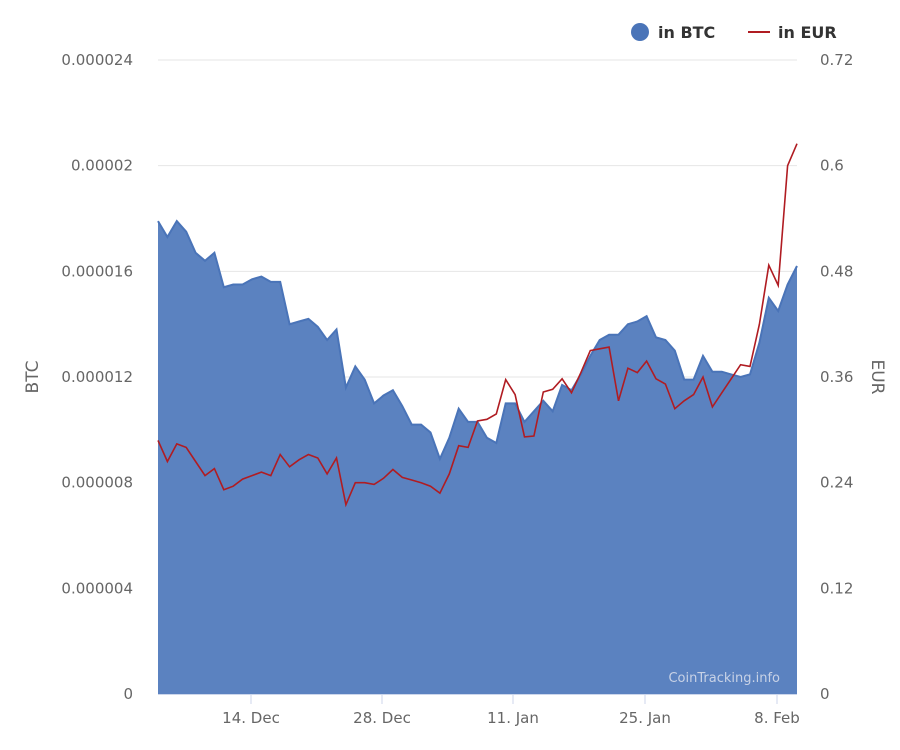 Image resolution: width=900 pixels, height=750 pixels. Describe the element at coordinates (836, 588) in the screenshot. I see `y-right-tick-label: 0.12` at that location.